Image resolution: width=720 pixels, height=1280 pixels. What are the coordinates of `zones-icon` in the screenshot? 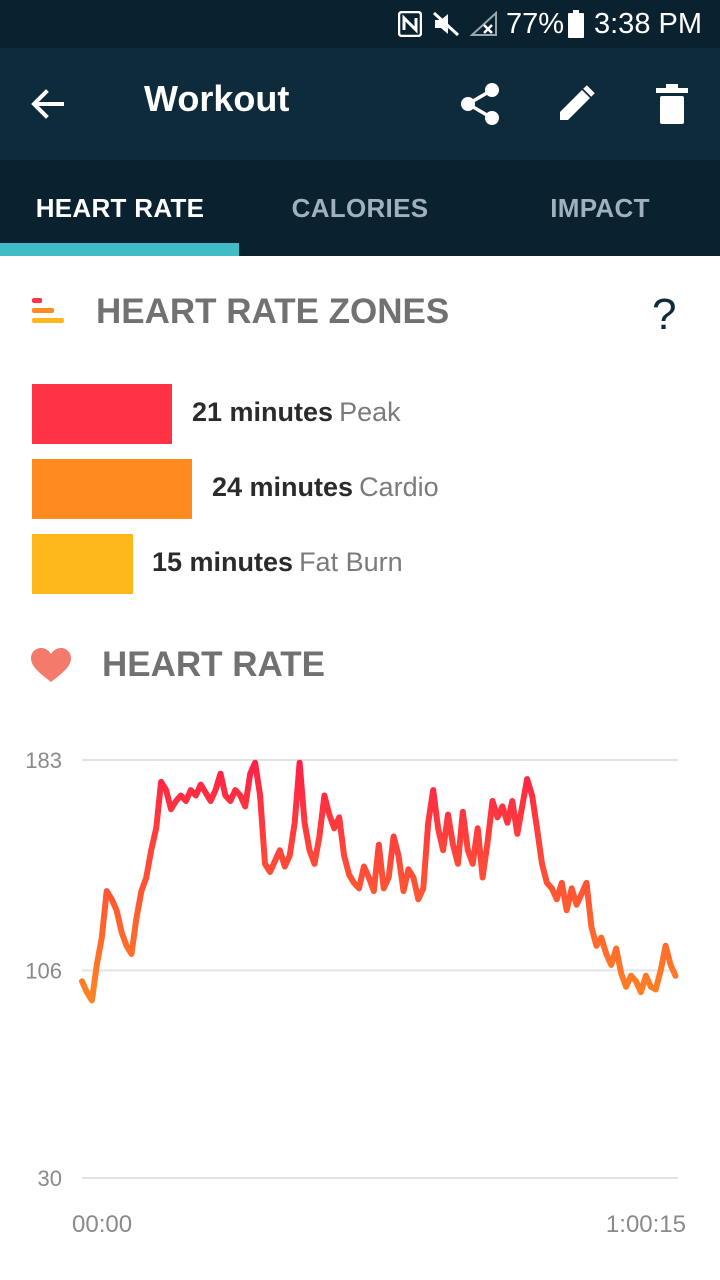 It's located at (49, 312).